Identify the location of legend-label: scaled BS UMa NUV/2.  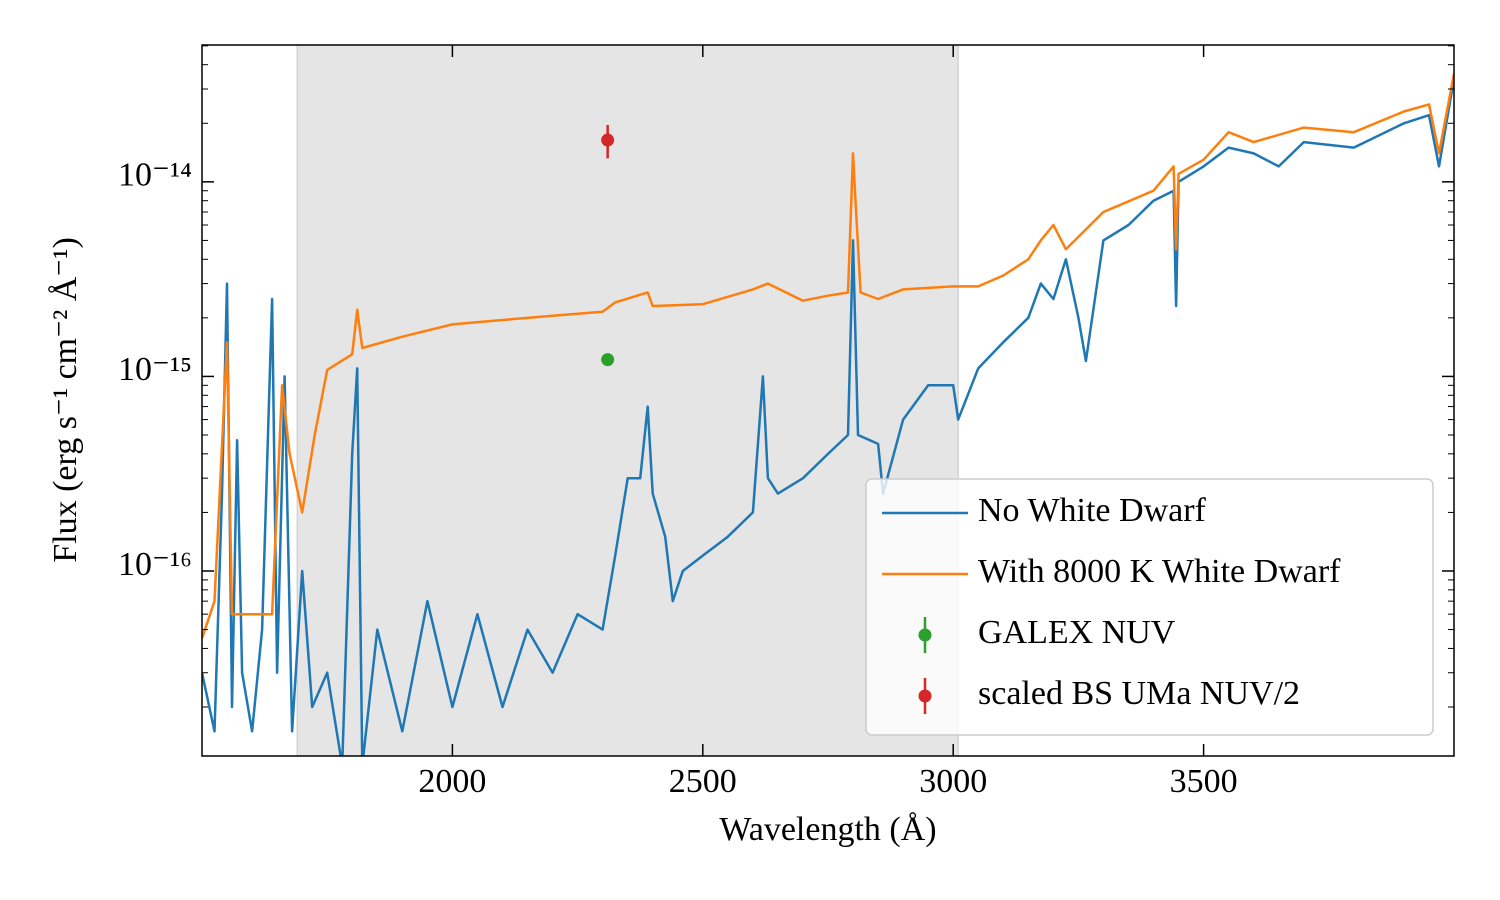
(1139, 693).